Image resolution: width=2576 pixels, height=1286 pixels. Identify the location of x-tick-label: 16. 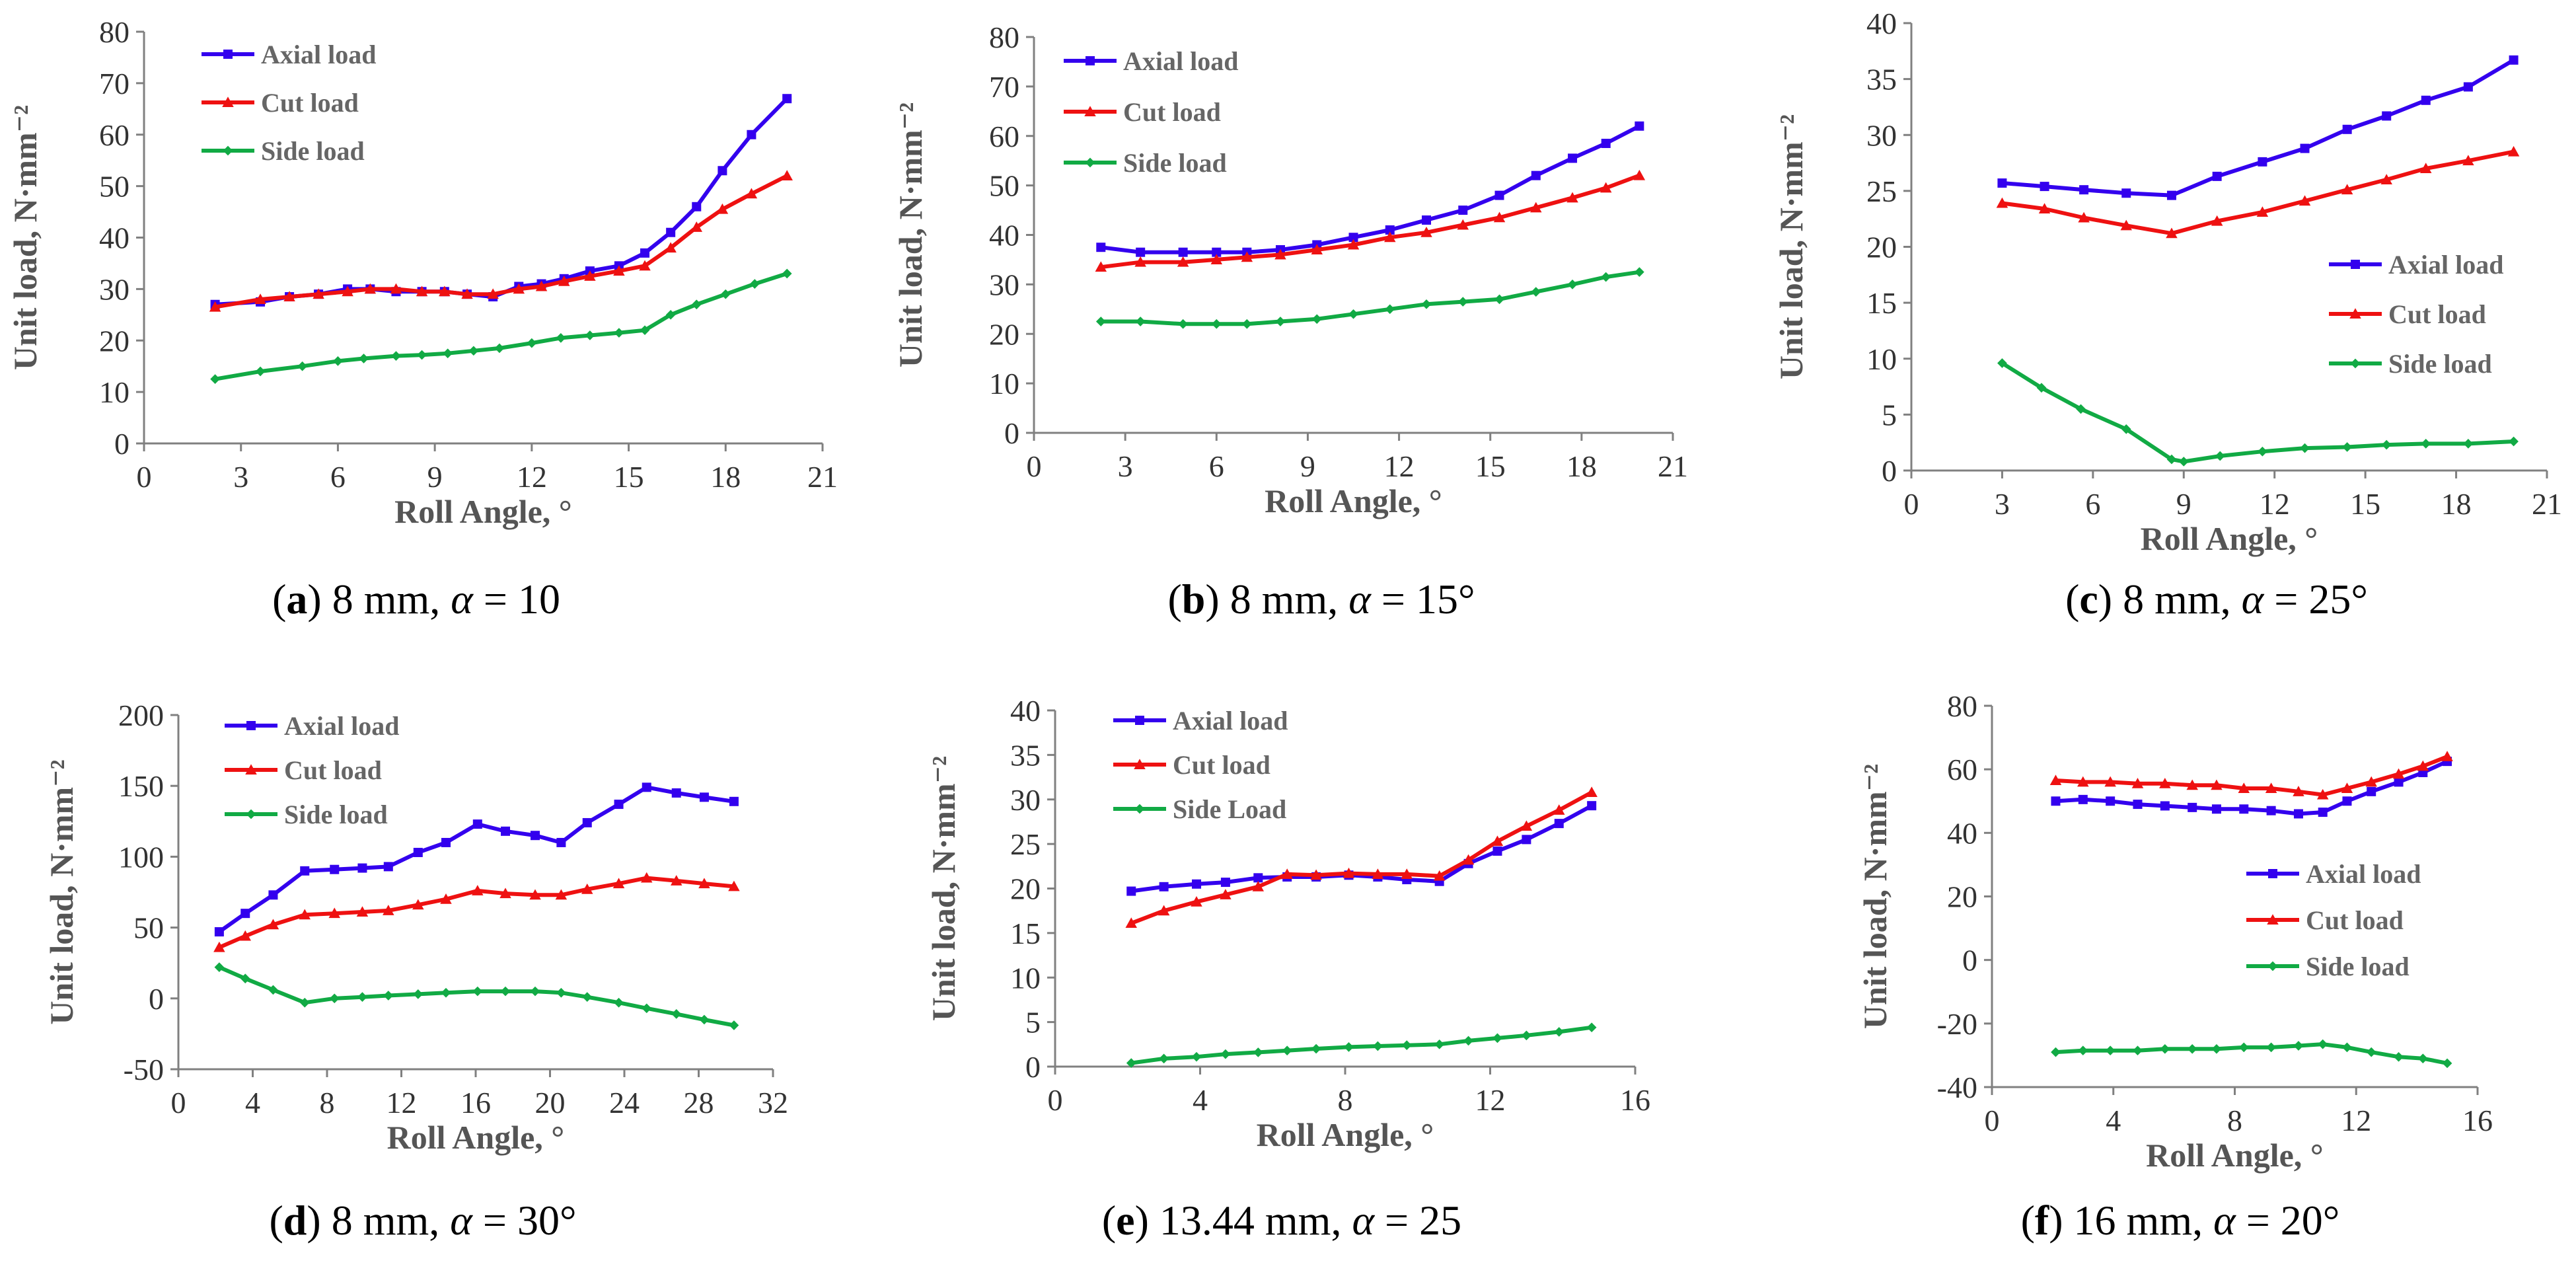
(1635, 1100).